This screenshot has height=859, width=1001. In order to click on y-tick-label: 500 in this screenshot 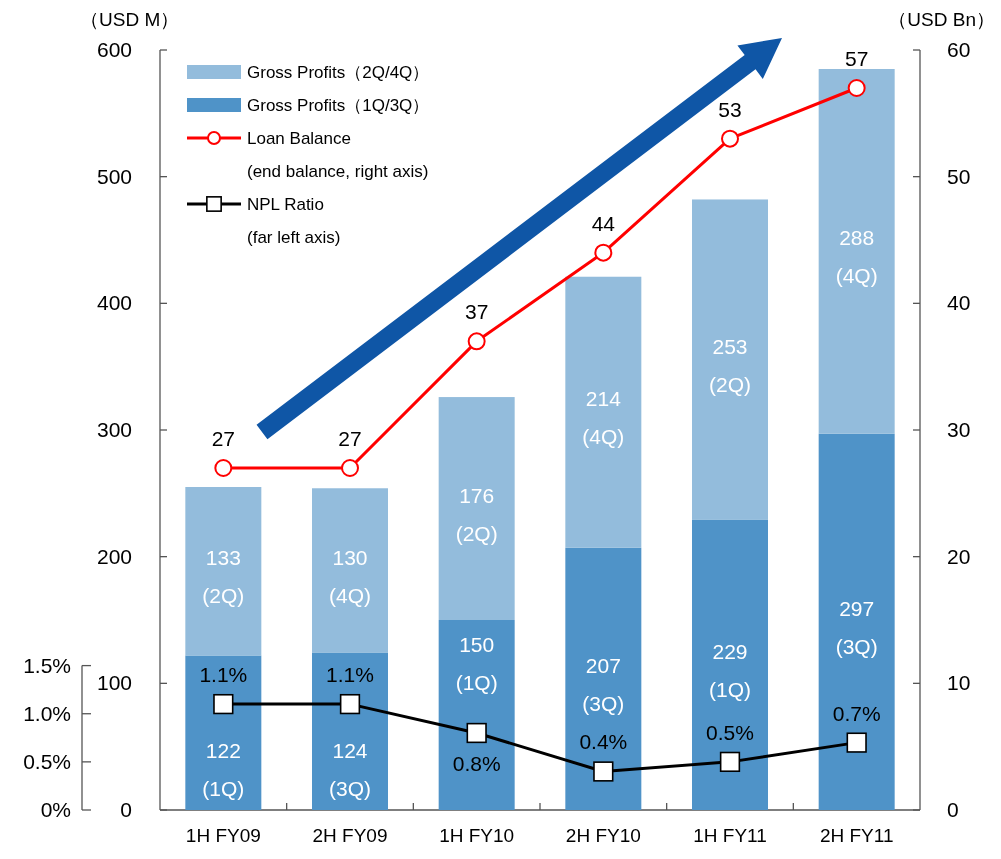, I will do `click(114, 176)`.